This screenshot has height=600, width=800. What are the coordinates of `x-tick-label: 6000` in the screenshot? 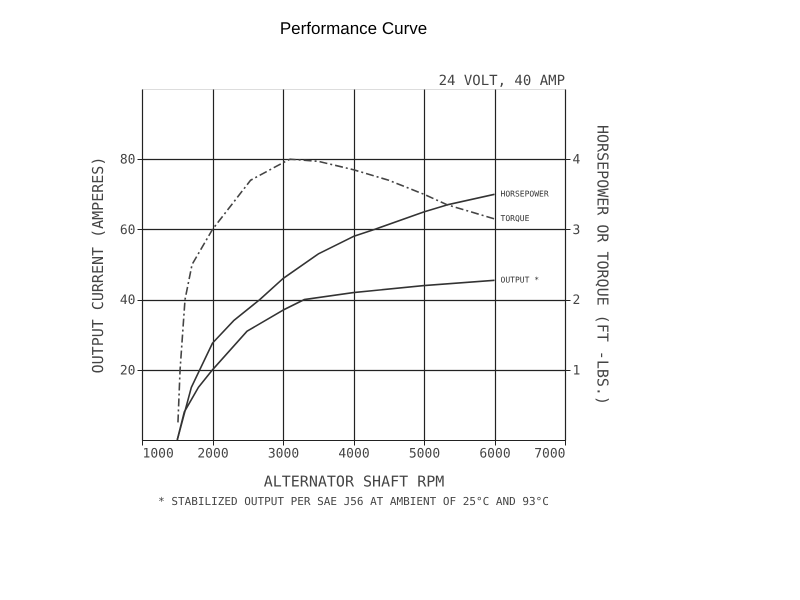 It's located at (495, 454).